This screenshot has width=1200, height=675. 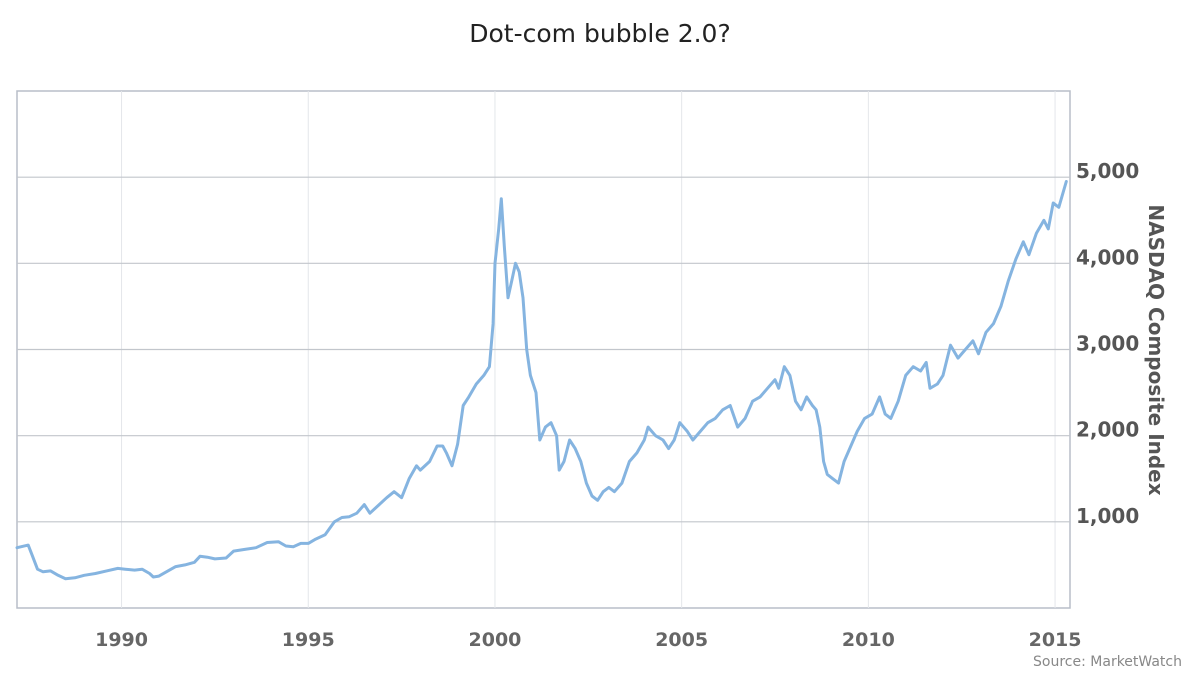 What do you see at coordinates (588, 640) in the screenshot?
I see `x-tick-labels: 1990 1995 2000 2005 2010 2015` at bounding box center [588, 640].